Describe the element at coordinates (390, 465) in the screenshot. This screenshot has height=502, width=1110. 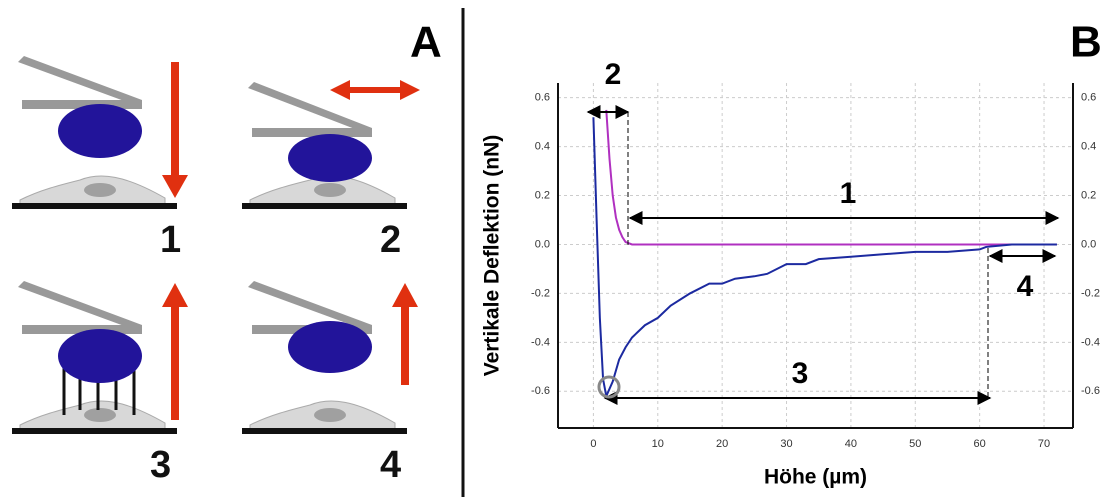
I see `step-label: 4` at that location.